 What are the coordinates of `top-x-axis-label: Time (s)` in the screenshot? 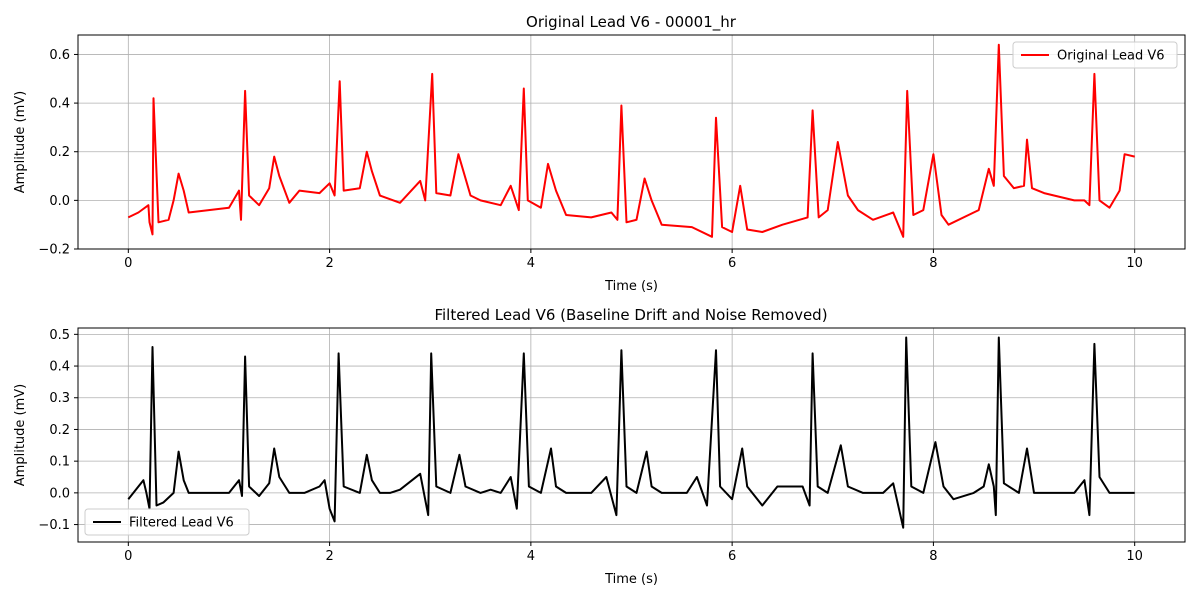 It's located at (631, 286).